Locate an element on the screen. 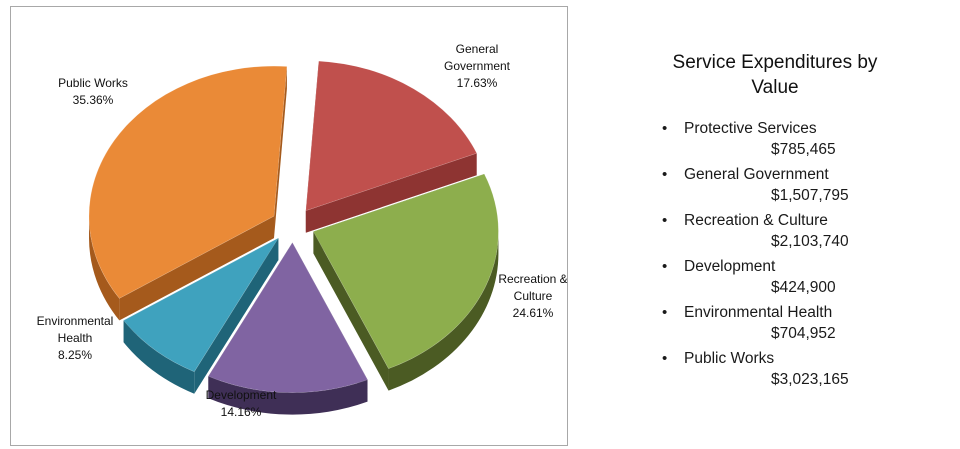 The image size is (960, 449). expenditure-value: $424,900 is located at coordinates (803, 287).